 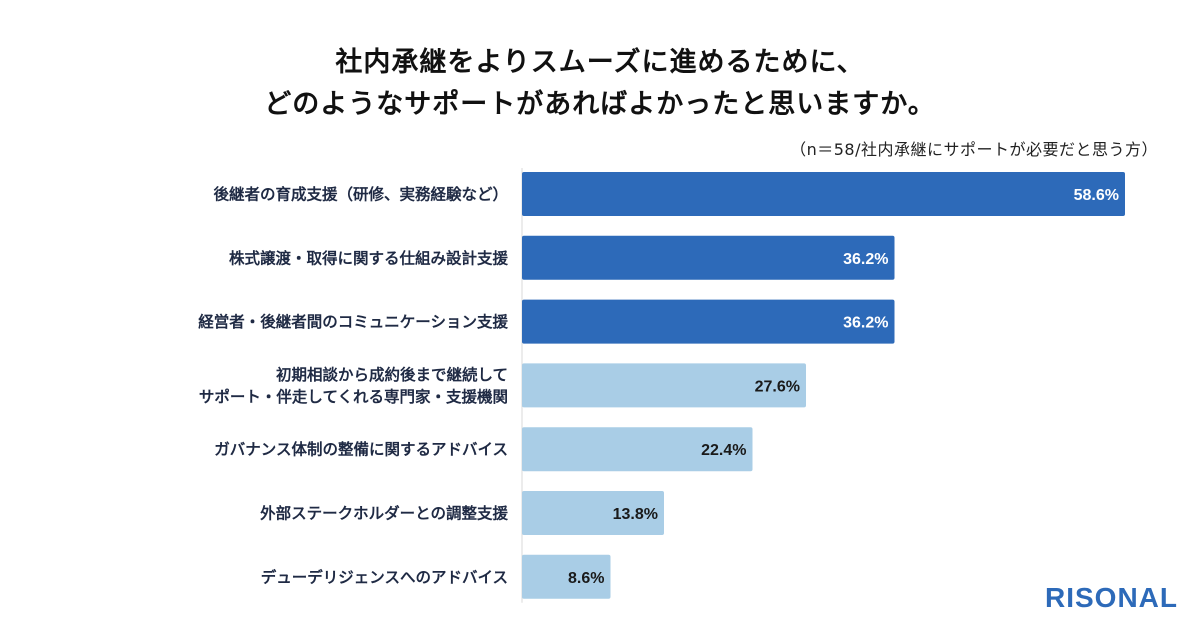 What do you see at coordinates (600, 104) in the screenshot?
I see `chart-title-line-2: どのようなサポートがあればよかったと思いますか。` at bounding box center [600, 104].